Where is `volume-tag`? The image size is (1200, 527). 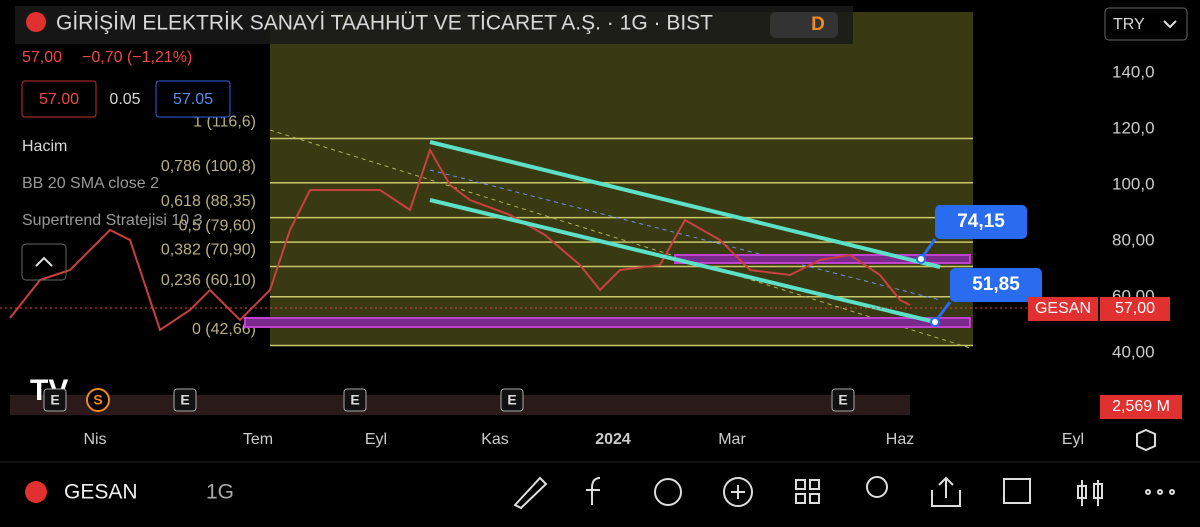 volume-tag is located at coordinates (1141, 407).